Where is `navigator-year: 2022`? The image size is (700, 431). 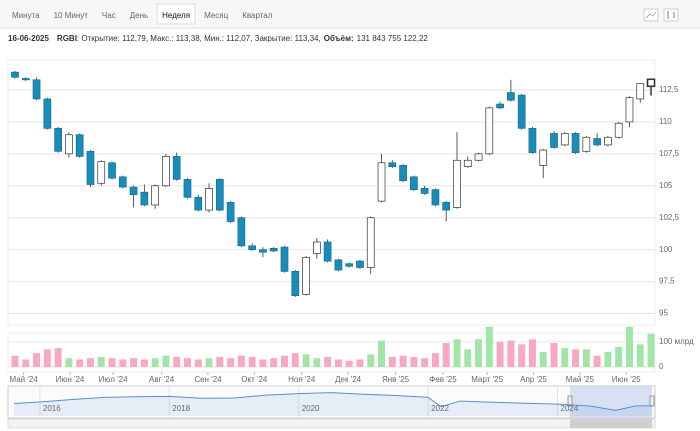
navigator-year: 2022 is located at coordinates (440, 408).